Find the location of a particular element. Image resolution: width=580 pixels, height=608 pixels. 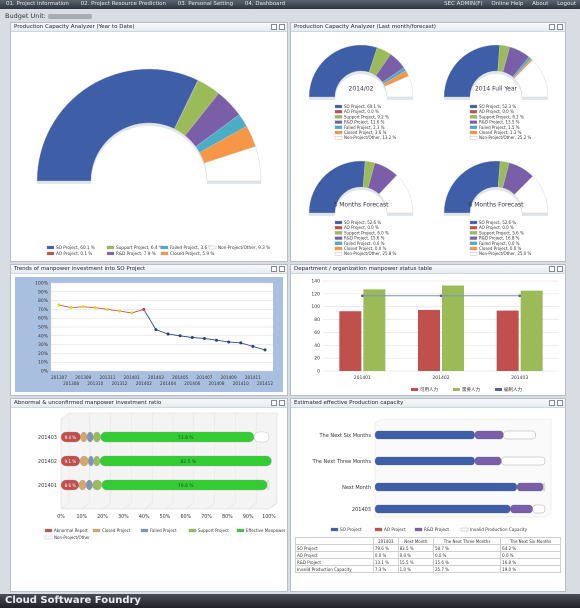

user-links: SEC ADMIN(F) Online Help About Logout is located at coordinates (506, 4).